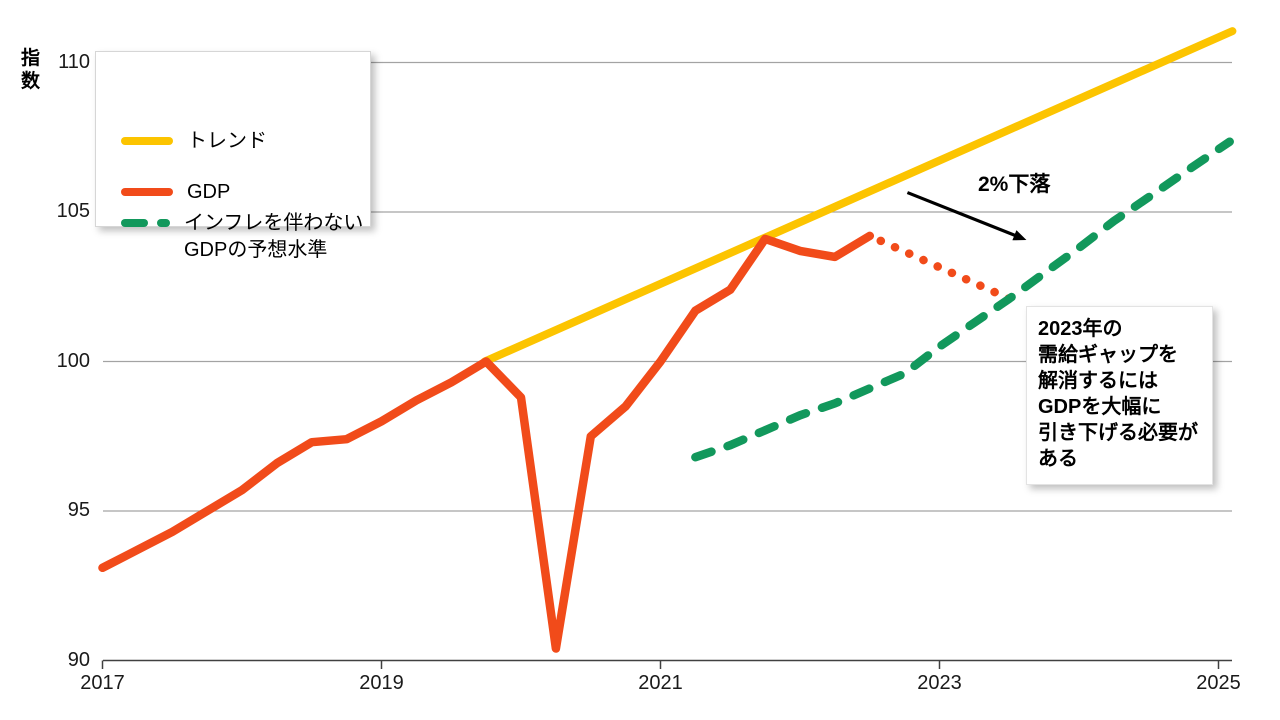  I want to click on legend-item-trend: トレンド, so click(194, 141).